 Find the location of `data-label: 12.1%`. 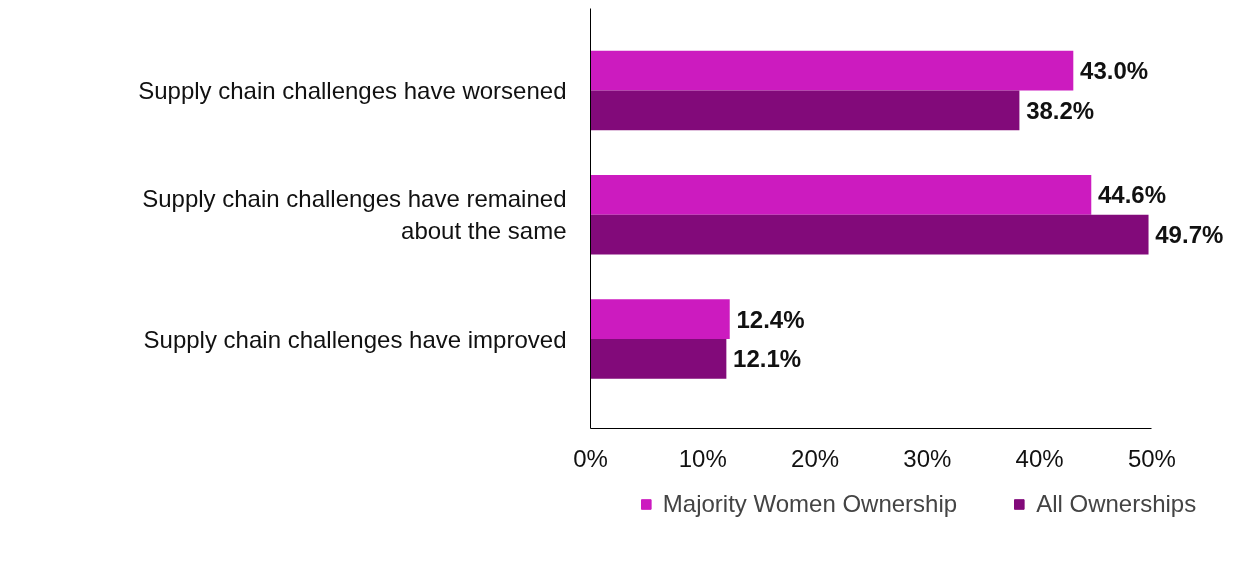

data-label: 12.1% is located at coordinates (767, 359).